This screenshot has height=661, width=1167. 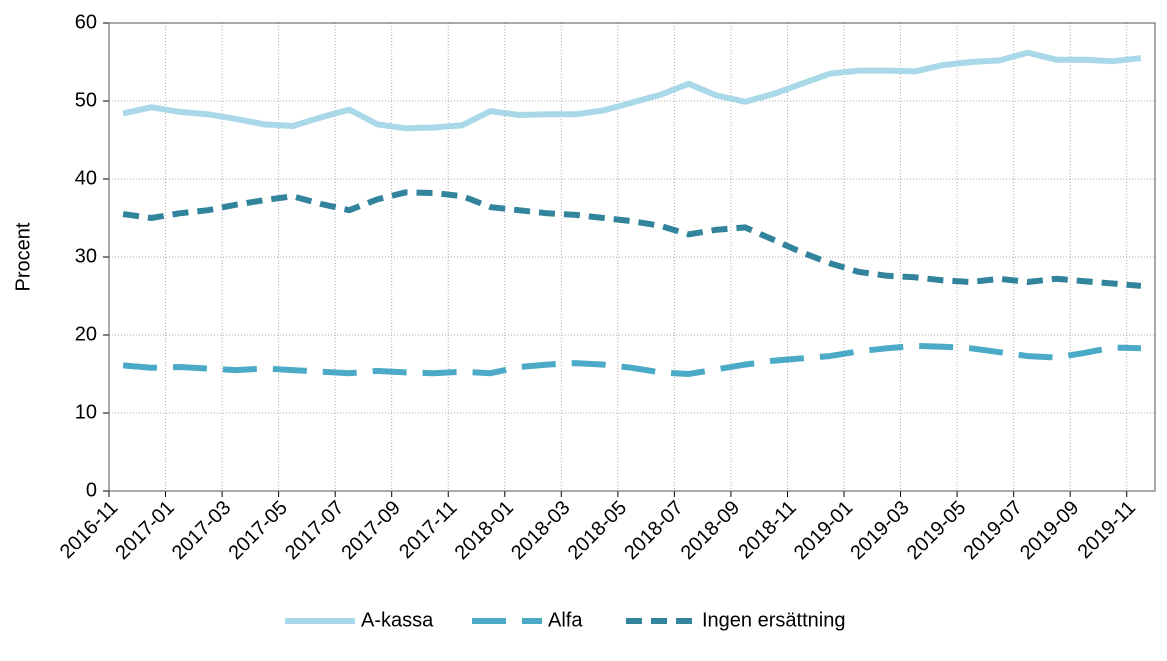 I want to click on y-tick-label: 0, so click(x=91, y=490).